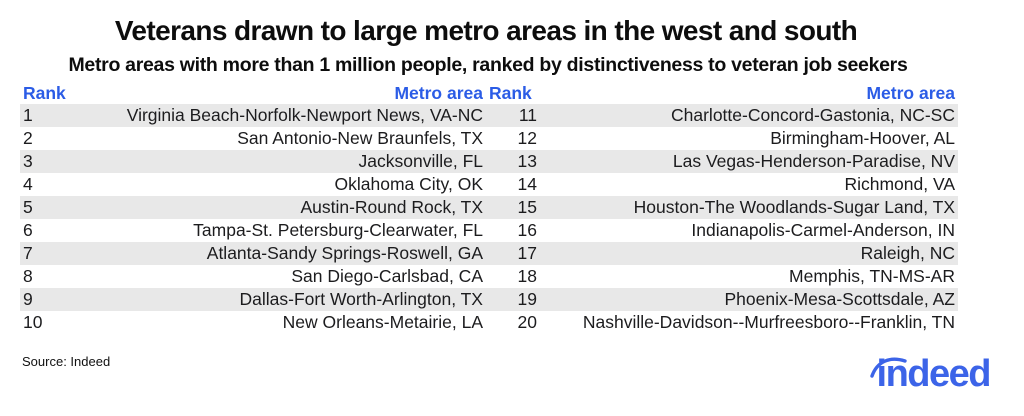 This screenshot has width=1024, height=416. What do you see at coordinates (527, 138) in the screenshot?
I see `rank-cell-right: 12` at bounding box center [527, 138].